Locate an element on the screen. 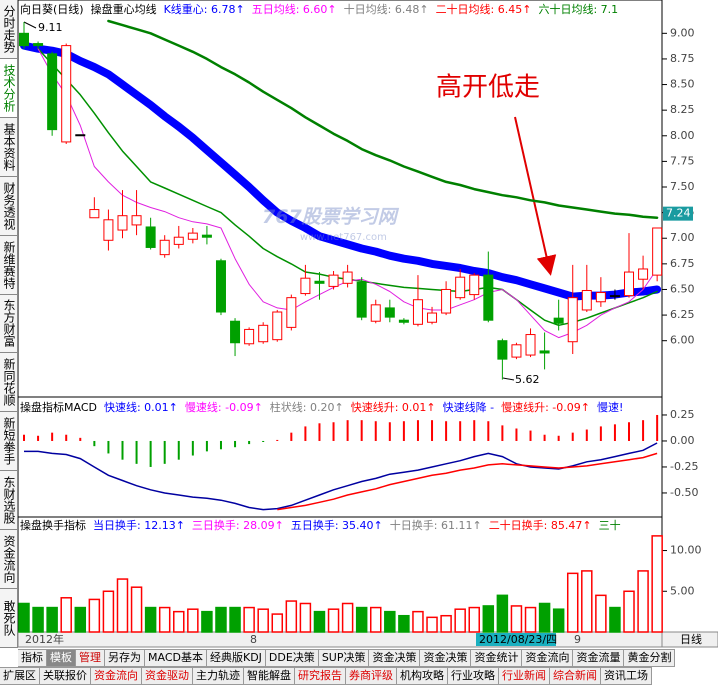 This screenshot has width=718, height=685. side-tab: 东方财富 is located at coordinates (8, 324).